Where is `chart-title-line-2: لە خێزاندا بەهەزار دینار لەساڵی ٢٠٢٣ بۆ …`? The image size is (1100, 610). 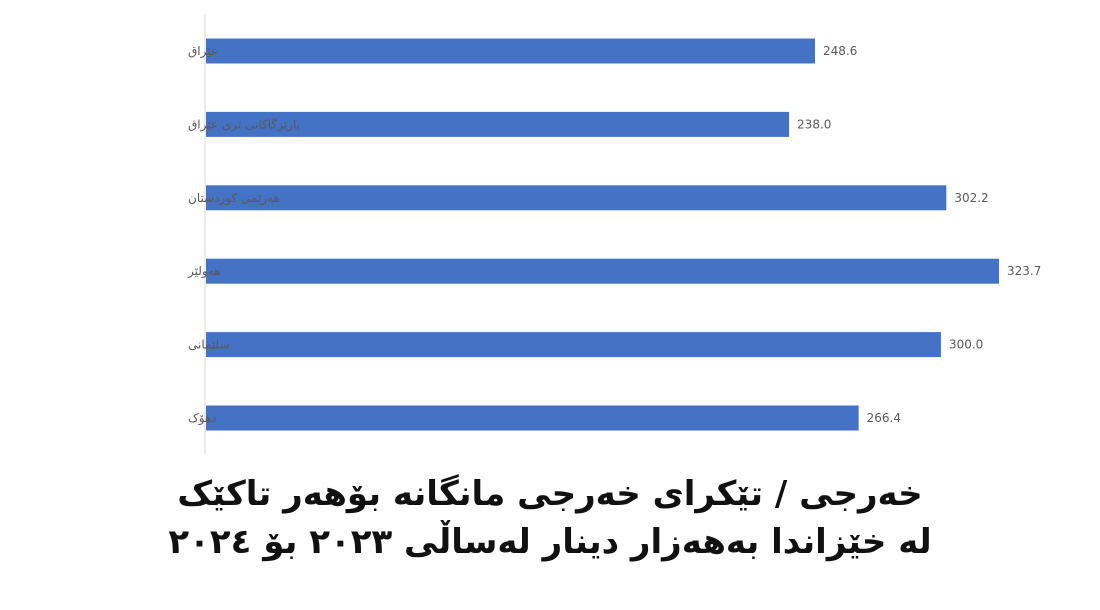 chart-title-line-2: لە خێزاندا بەهەزار دینار لەساڵی ٢٠٢٣ بۆ … is located at coordinates (550, 542).